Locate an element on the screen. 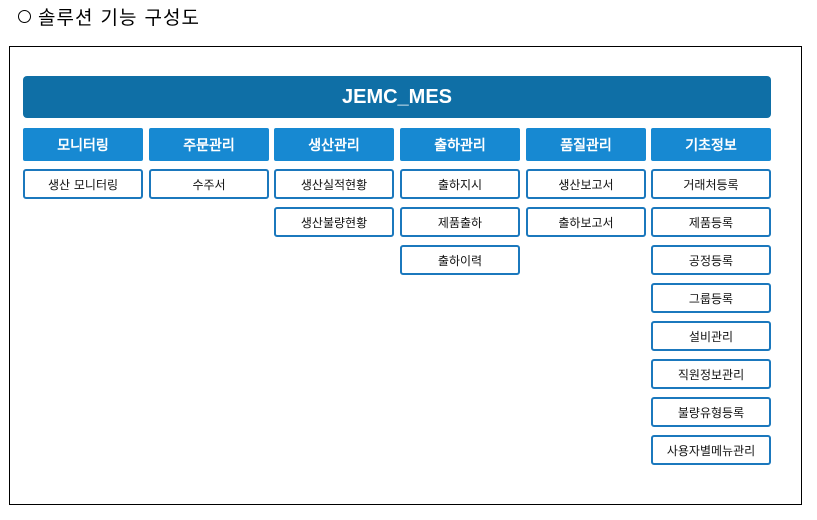 The width and height of the screenshot is (817, 520). category-quality: 품질관리 is located at coordinates (586, 144).